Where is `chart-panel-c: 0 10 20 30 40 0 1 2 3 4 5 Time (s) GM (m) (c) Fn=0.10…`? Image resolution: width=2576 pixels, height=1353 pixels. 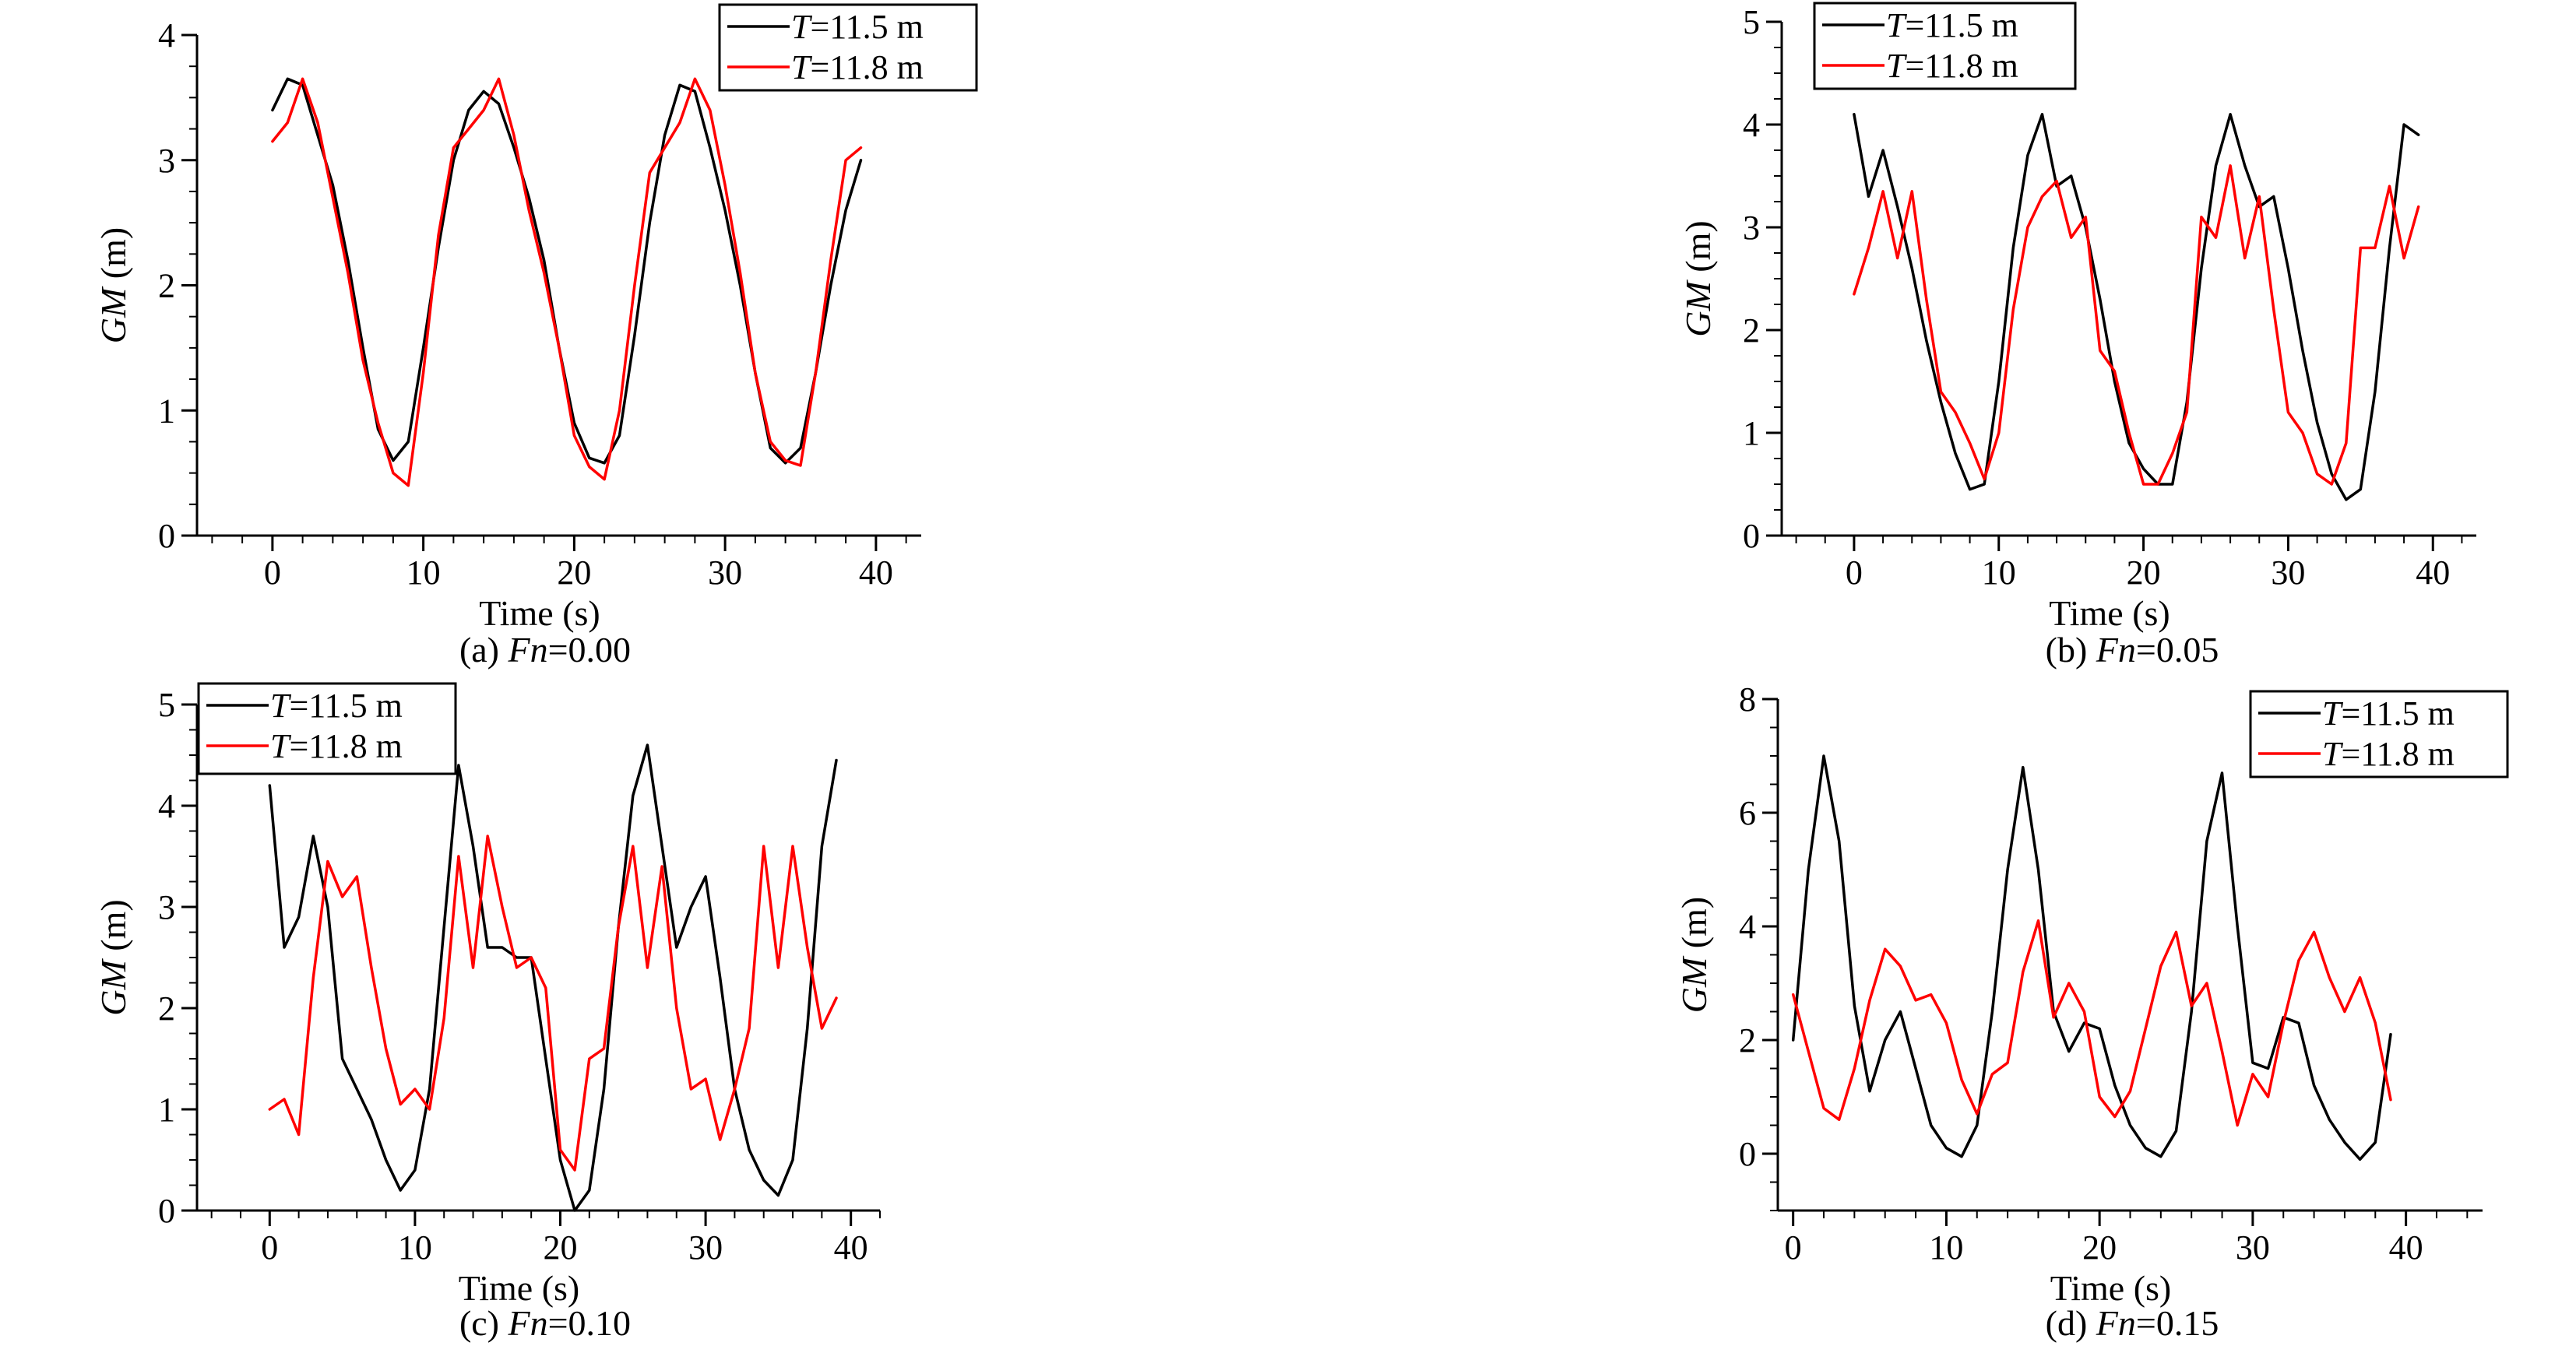 chart-panel-c: 0 10 20 30 40 0 1 2 3 4 5 Time (s) GM (m) (c) Fn=0.10… is located at coordinates (487, 1013).